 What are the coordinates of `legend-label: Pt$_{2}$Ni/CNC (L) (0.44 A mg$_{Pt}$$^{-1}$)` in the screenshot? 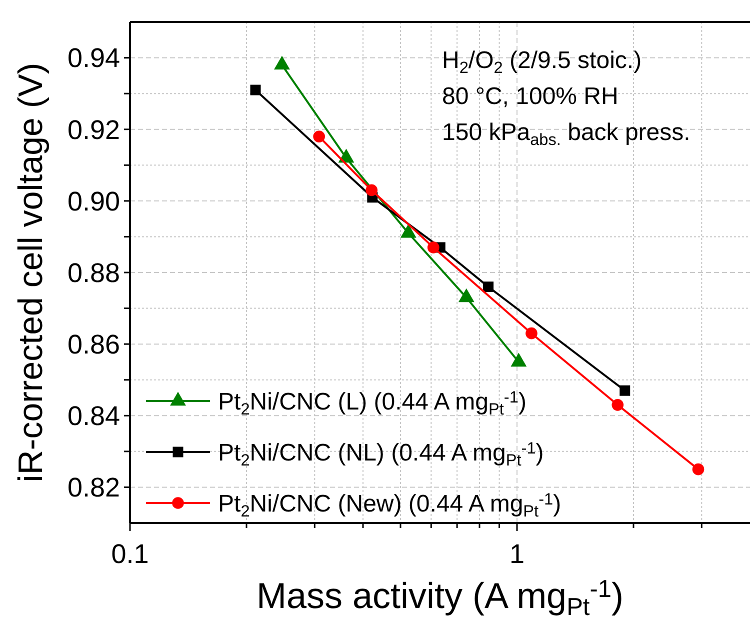 It's located at (372, 403).